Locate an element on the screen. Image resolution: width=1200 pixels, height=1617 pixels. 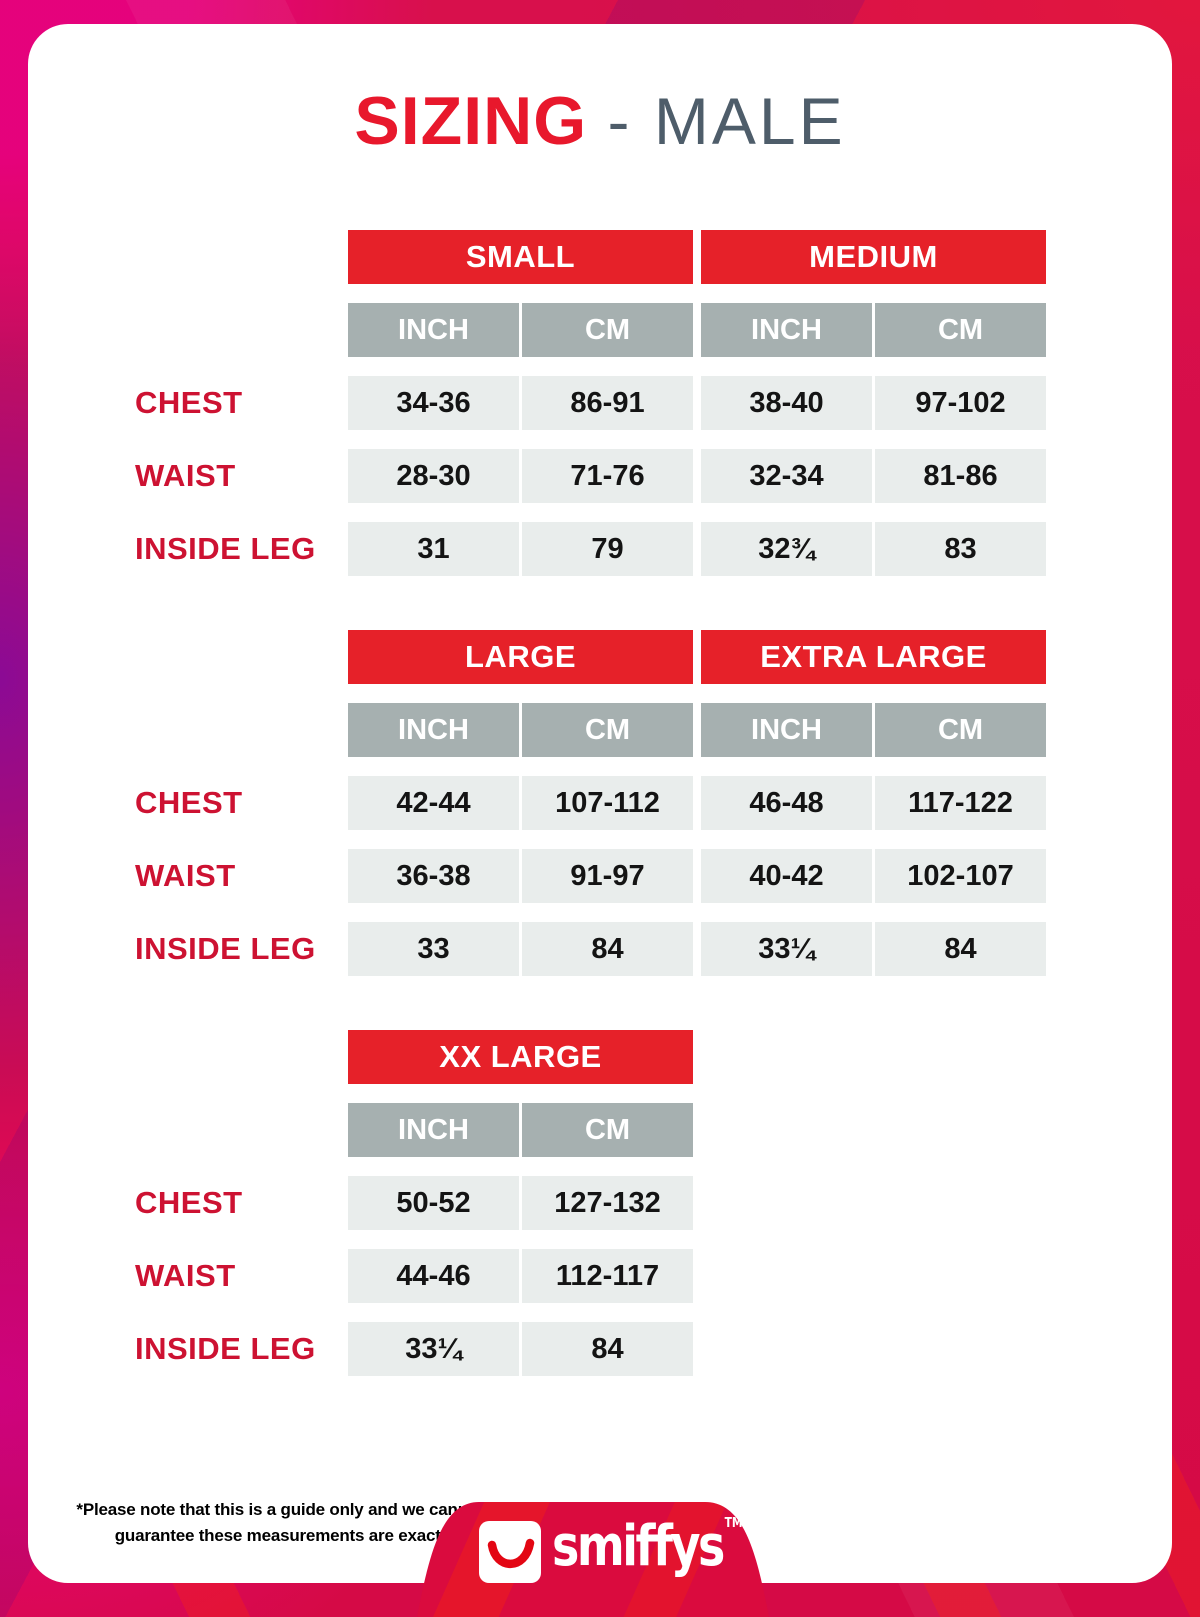
size-value: 32-34 is located at coordinates (786, 476).